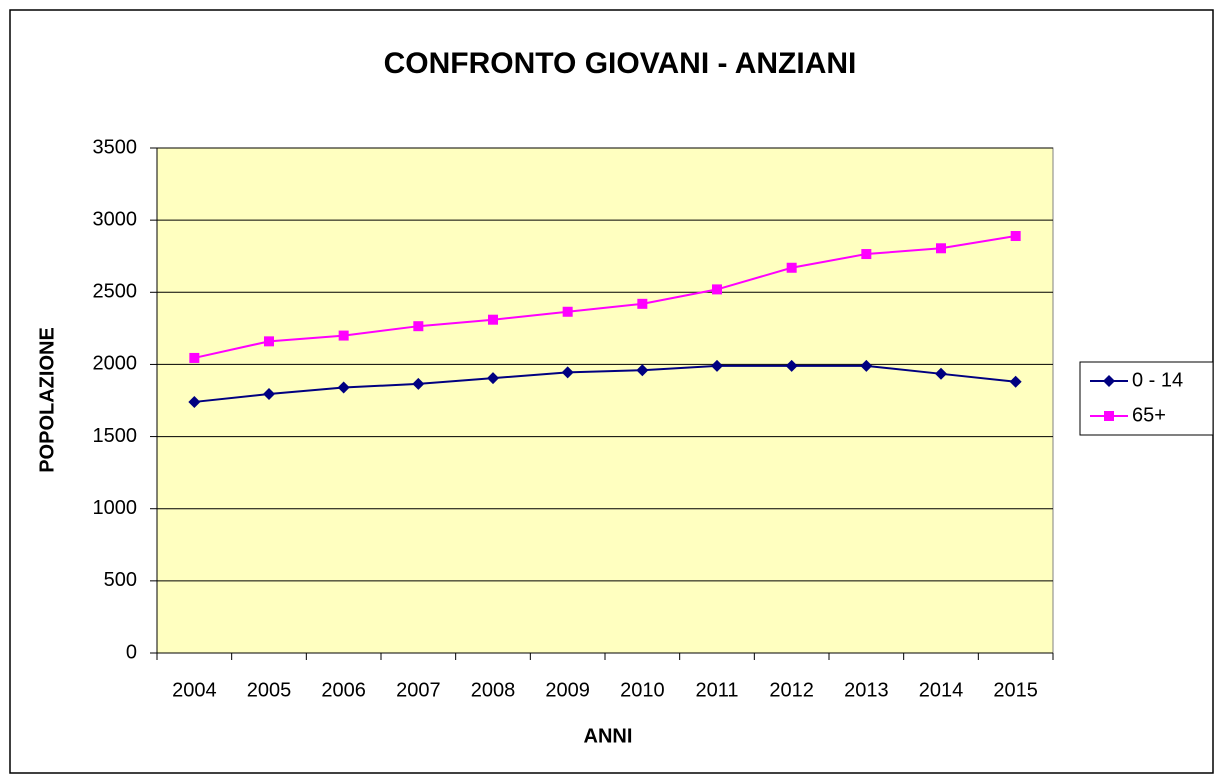 This screenshot has width=1215, height=775. I want to click on x-tick-label: 2013, so click(866, 690).